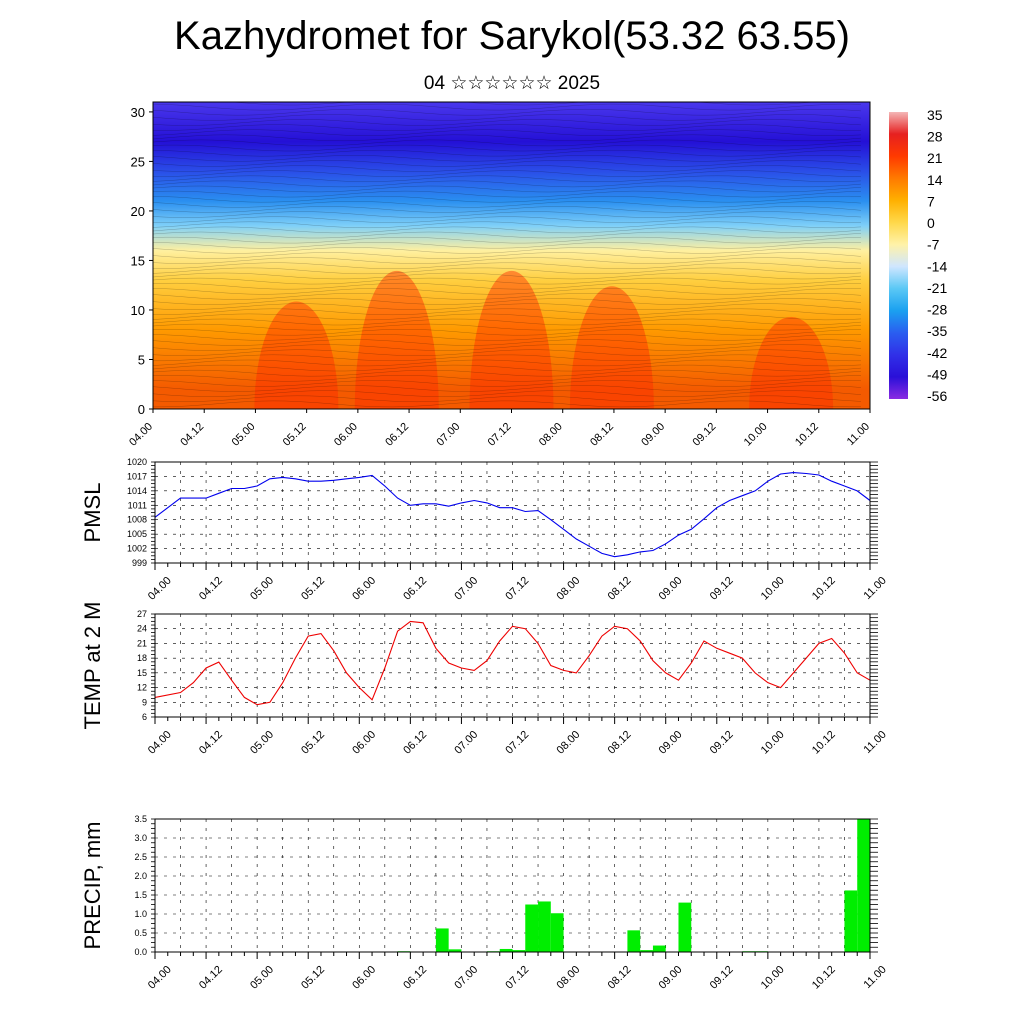  Describe the element at coordinates (142, 673) in the screenshot. I see `y-tick-label: 15` at that location.